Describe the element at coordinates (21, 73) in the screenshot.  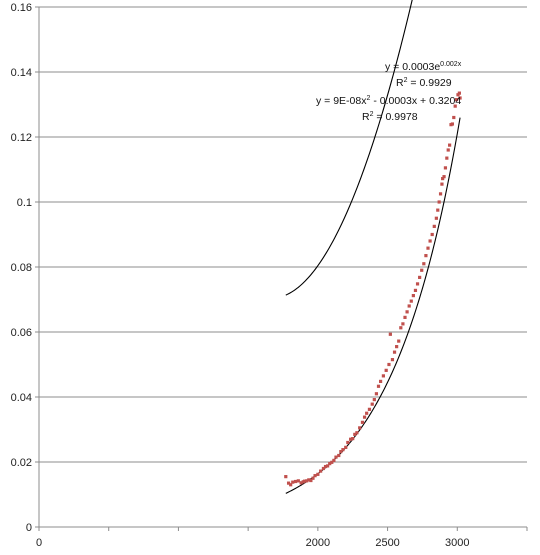
I see `y-tick-label: 0.14` at that location.